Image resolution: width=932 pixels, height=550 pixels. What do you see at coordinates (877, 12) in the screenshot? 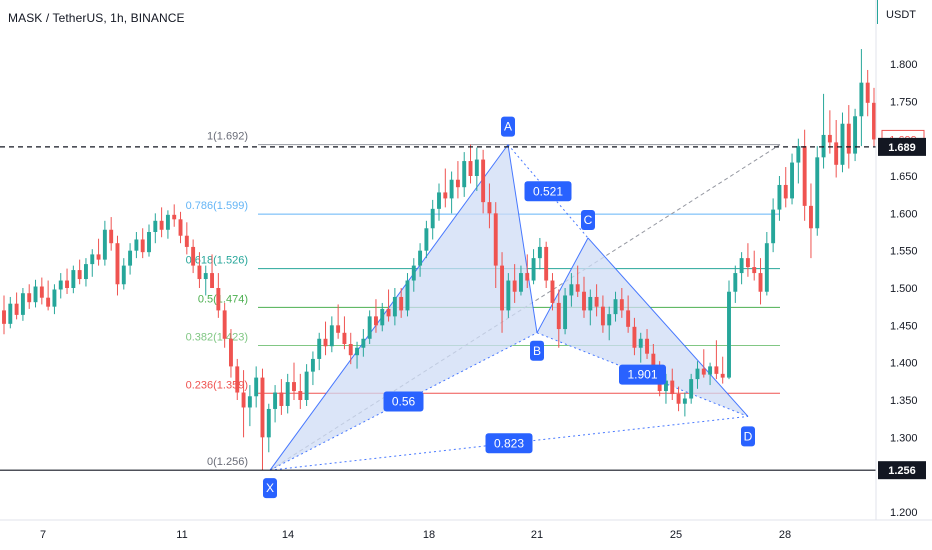
I see `currency-marker` at bounding box center [877, 12].